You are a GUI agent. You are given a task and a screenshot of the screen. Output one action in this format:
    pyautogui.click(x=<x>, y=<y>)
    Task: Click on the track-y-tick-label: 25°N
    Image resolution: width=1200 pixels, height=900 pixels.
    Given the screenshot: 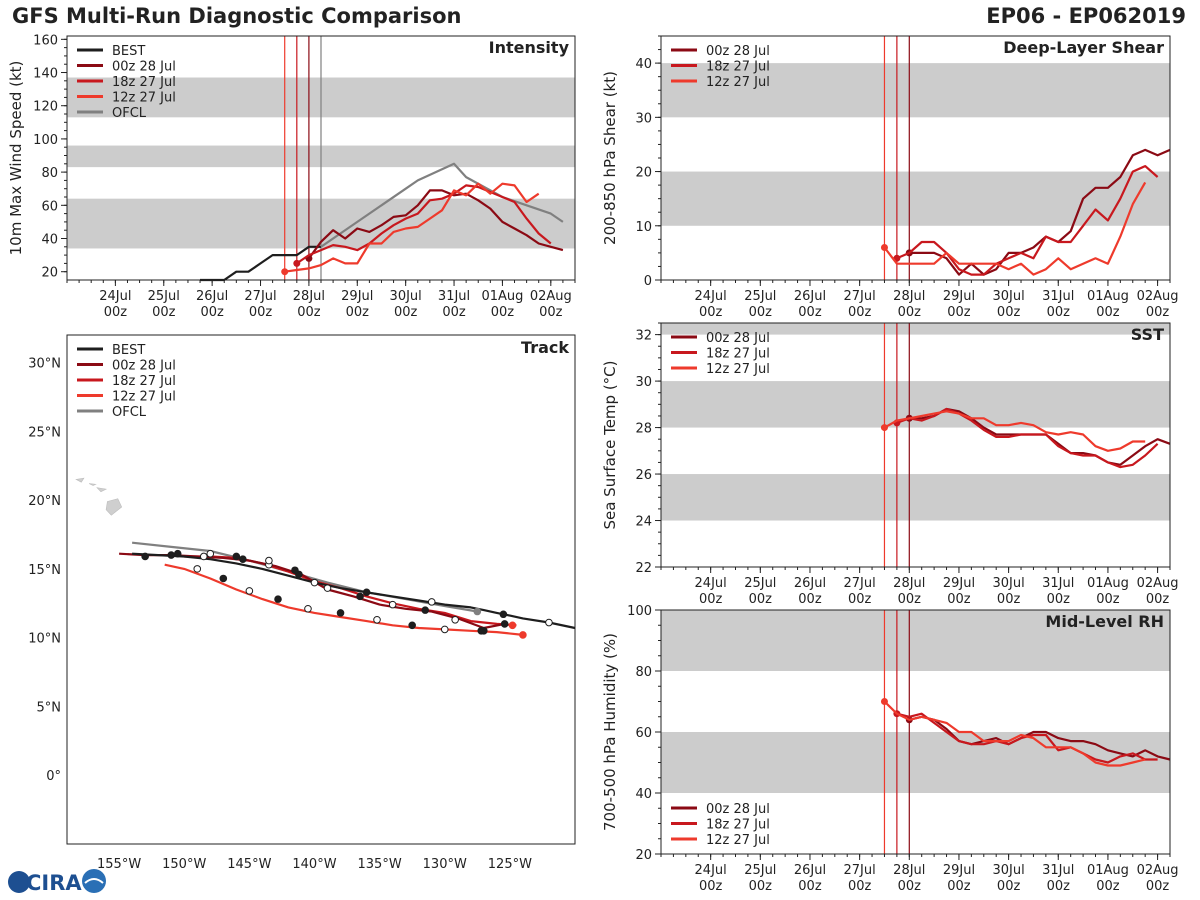 What is the action you would take?
    pyautogui.click(x=44, y=432)
    